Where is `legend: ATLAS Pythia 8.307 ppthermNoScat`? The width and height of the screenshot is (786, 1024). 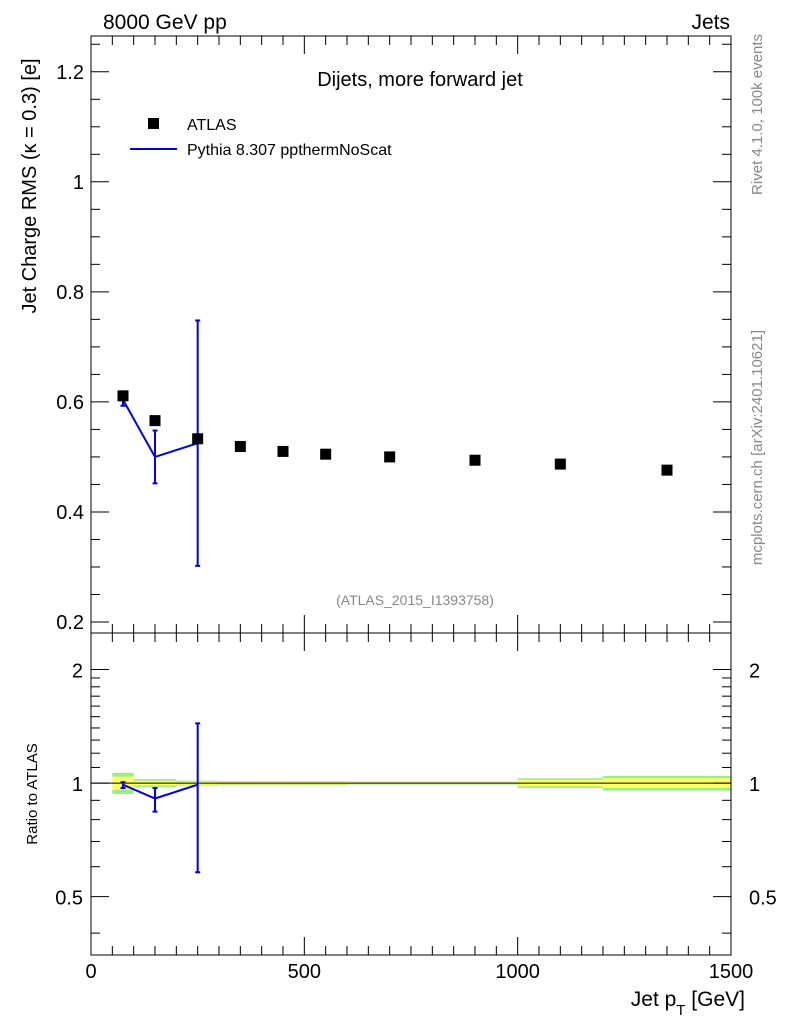
legend: ATLAS Pythia 8.307 ppthermNoScat is located at coordinates (261, 138).